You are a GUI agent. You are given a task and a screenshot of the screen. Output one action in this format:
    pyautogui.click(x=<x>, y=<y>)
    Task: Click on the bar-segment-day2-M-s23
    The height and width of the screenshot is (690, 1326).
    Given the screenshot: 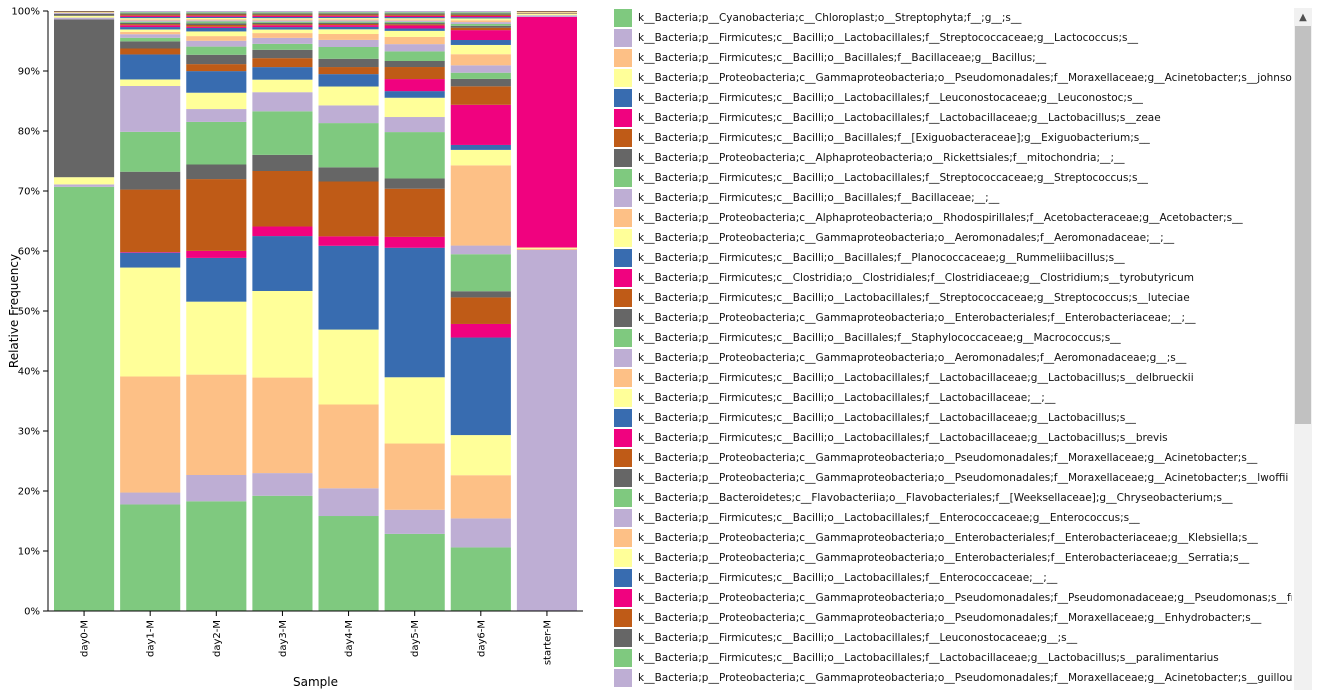 What is the action you would take?
    pyautogui.click(x=216, y=24)
    